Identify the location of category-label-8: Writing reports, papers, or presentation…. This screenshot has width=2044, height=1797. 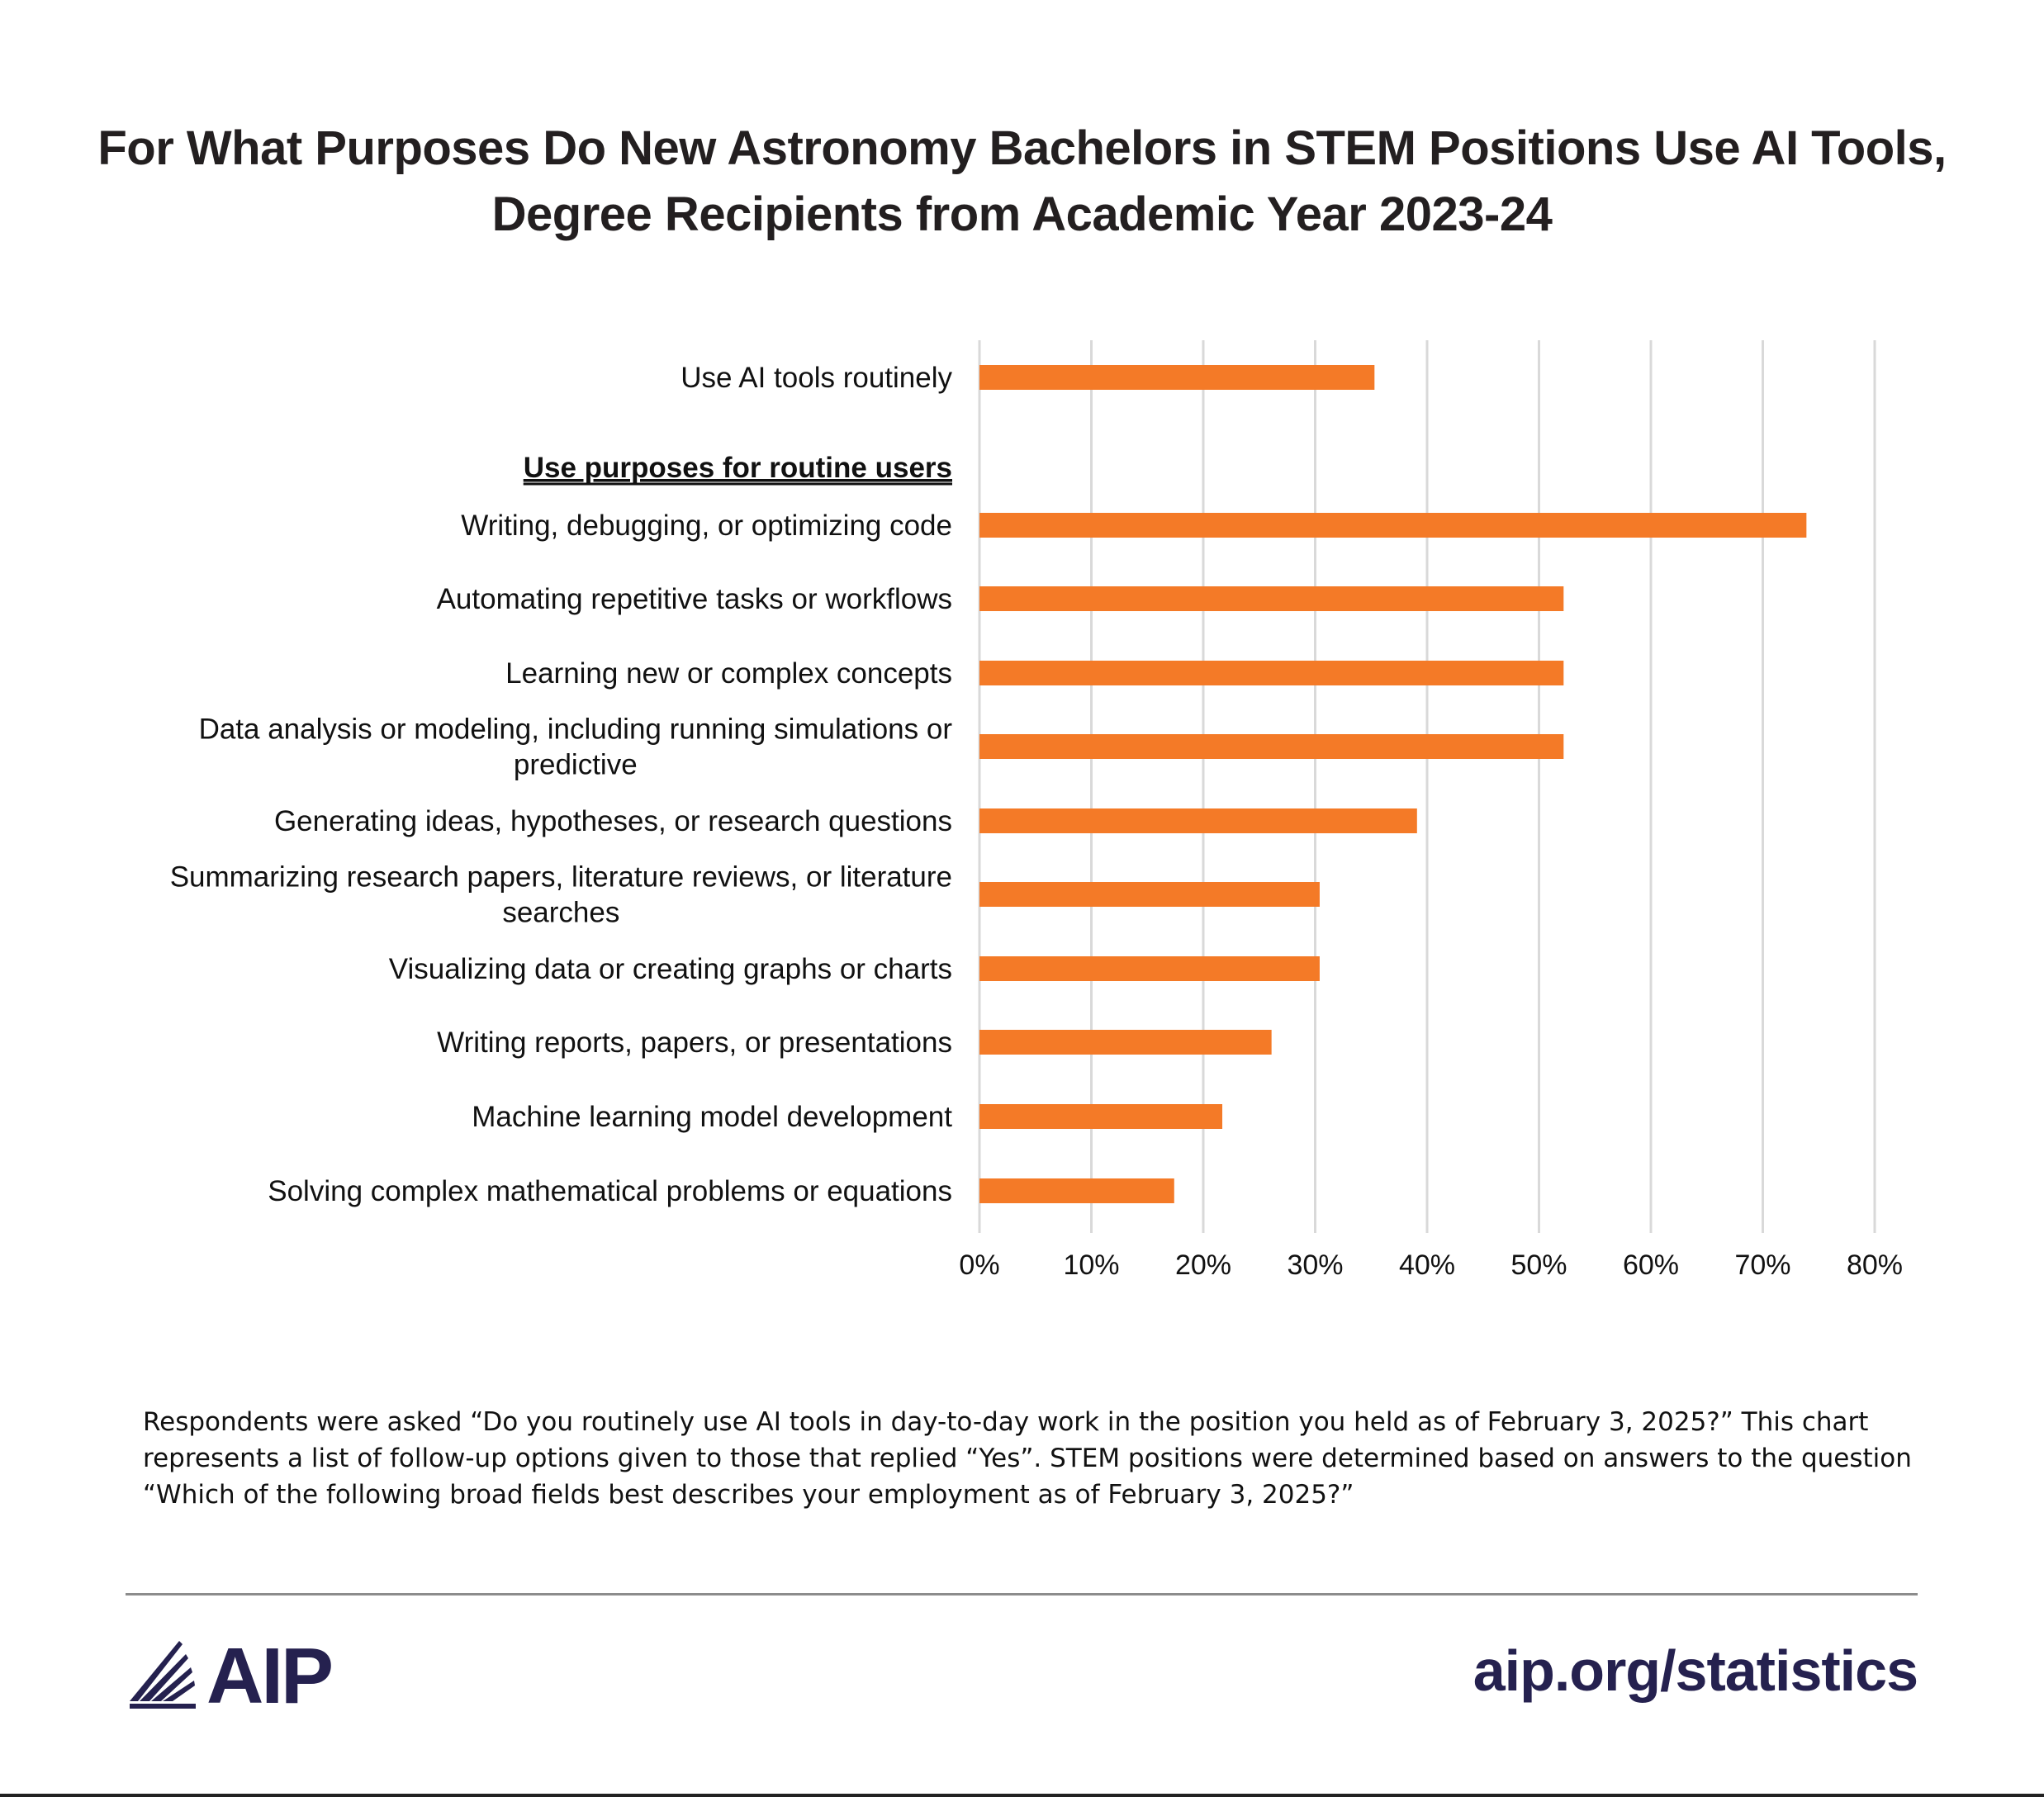
(694, 1043).